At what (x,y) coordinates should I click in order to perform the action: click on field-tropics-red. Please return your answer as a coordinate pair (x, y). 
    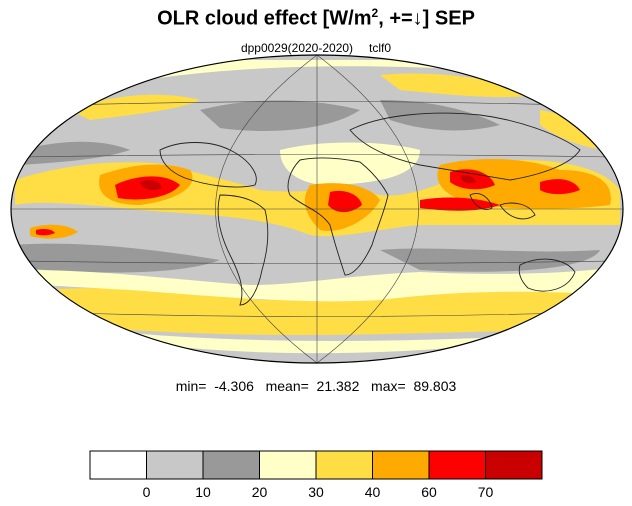
    Looking at the image, I should click on (308, 202).